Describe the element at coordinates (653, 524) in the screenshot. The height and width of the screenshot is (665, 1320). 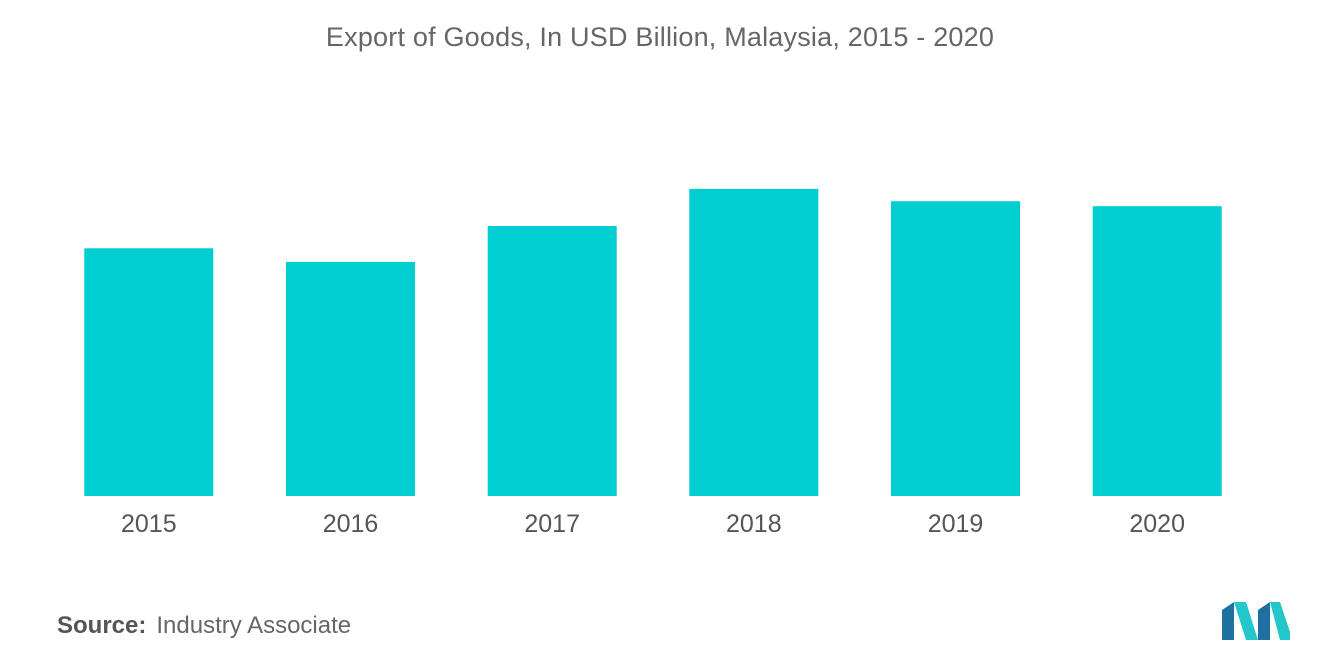
I see `x-tick-labels: 2015 2016 2017 2018 2019 2020` at that location.